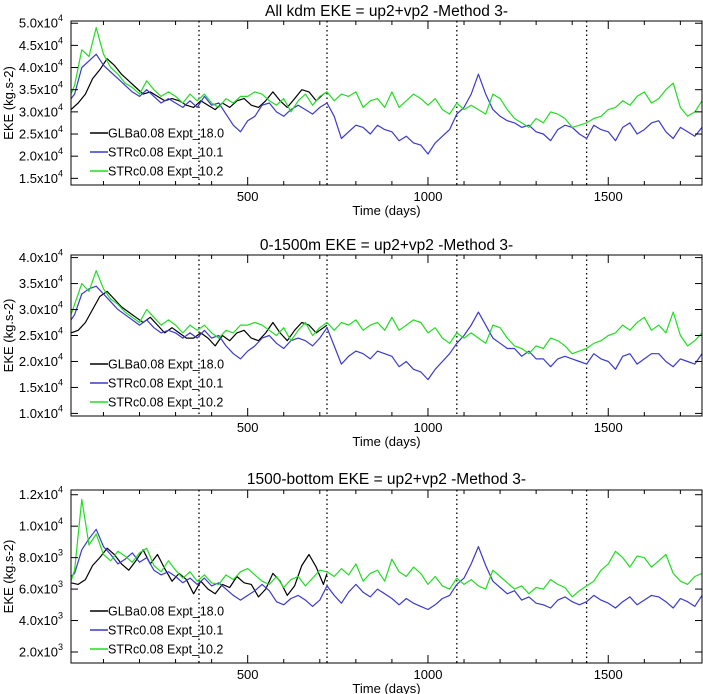  Describe the element at coordinates (41, 283) in the screenshot. I see `y-tick-label: 3.5 x10 4` at that location.